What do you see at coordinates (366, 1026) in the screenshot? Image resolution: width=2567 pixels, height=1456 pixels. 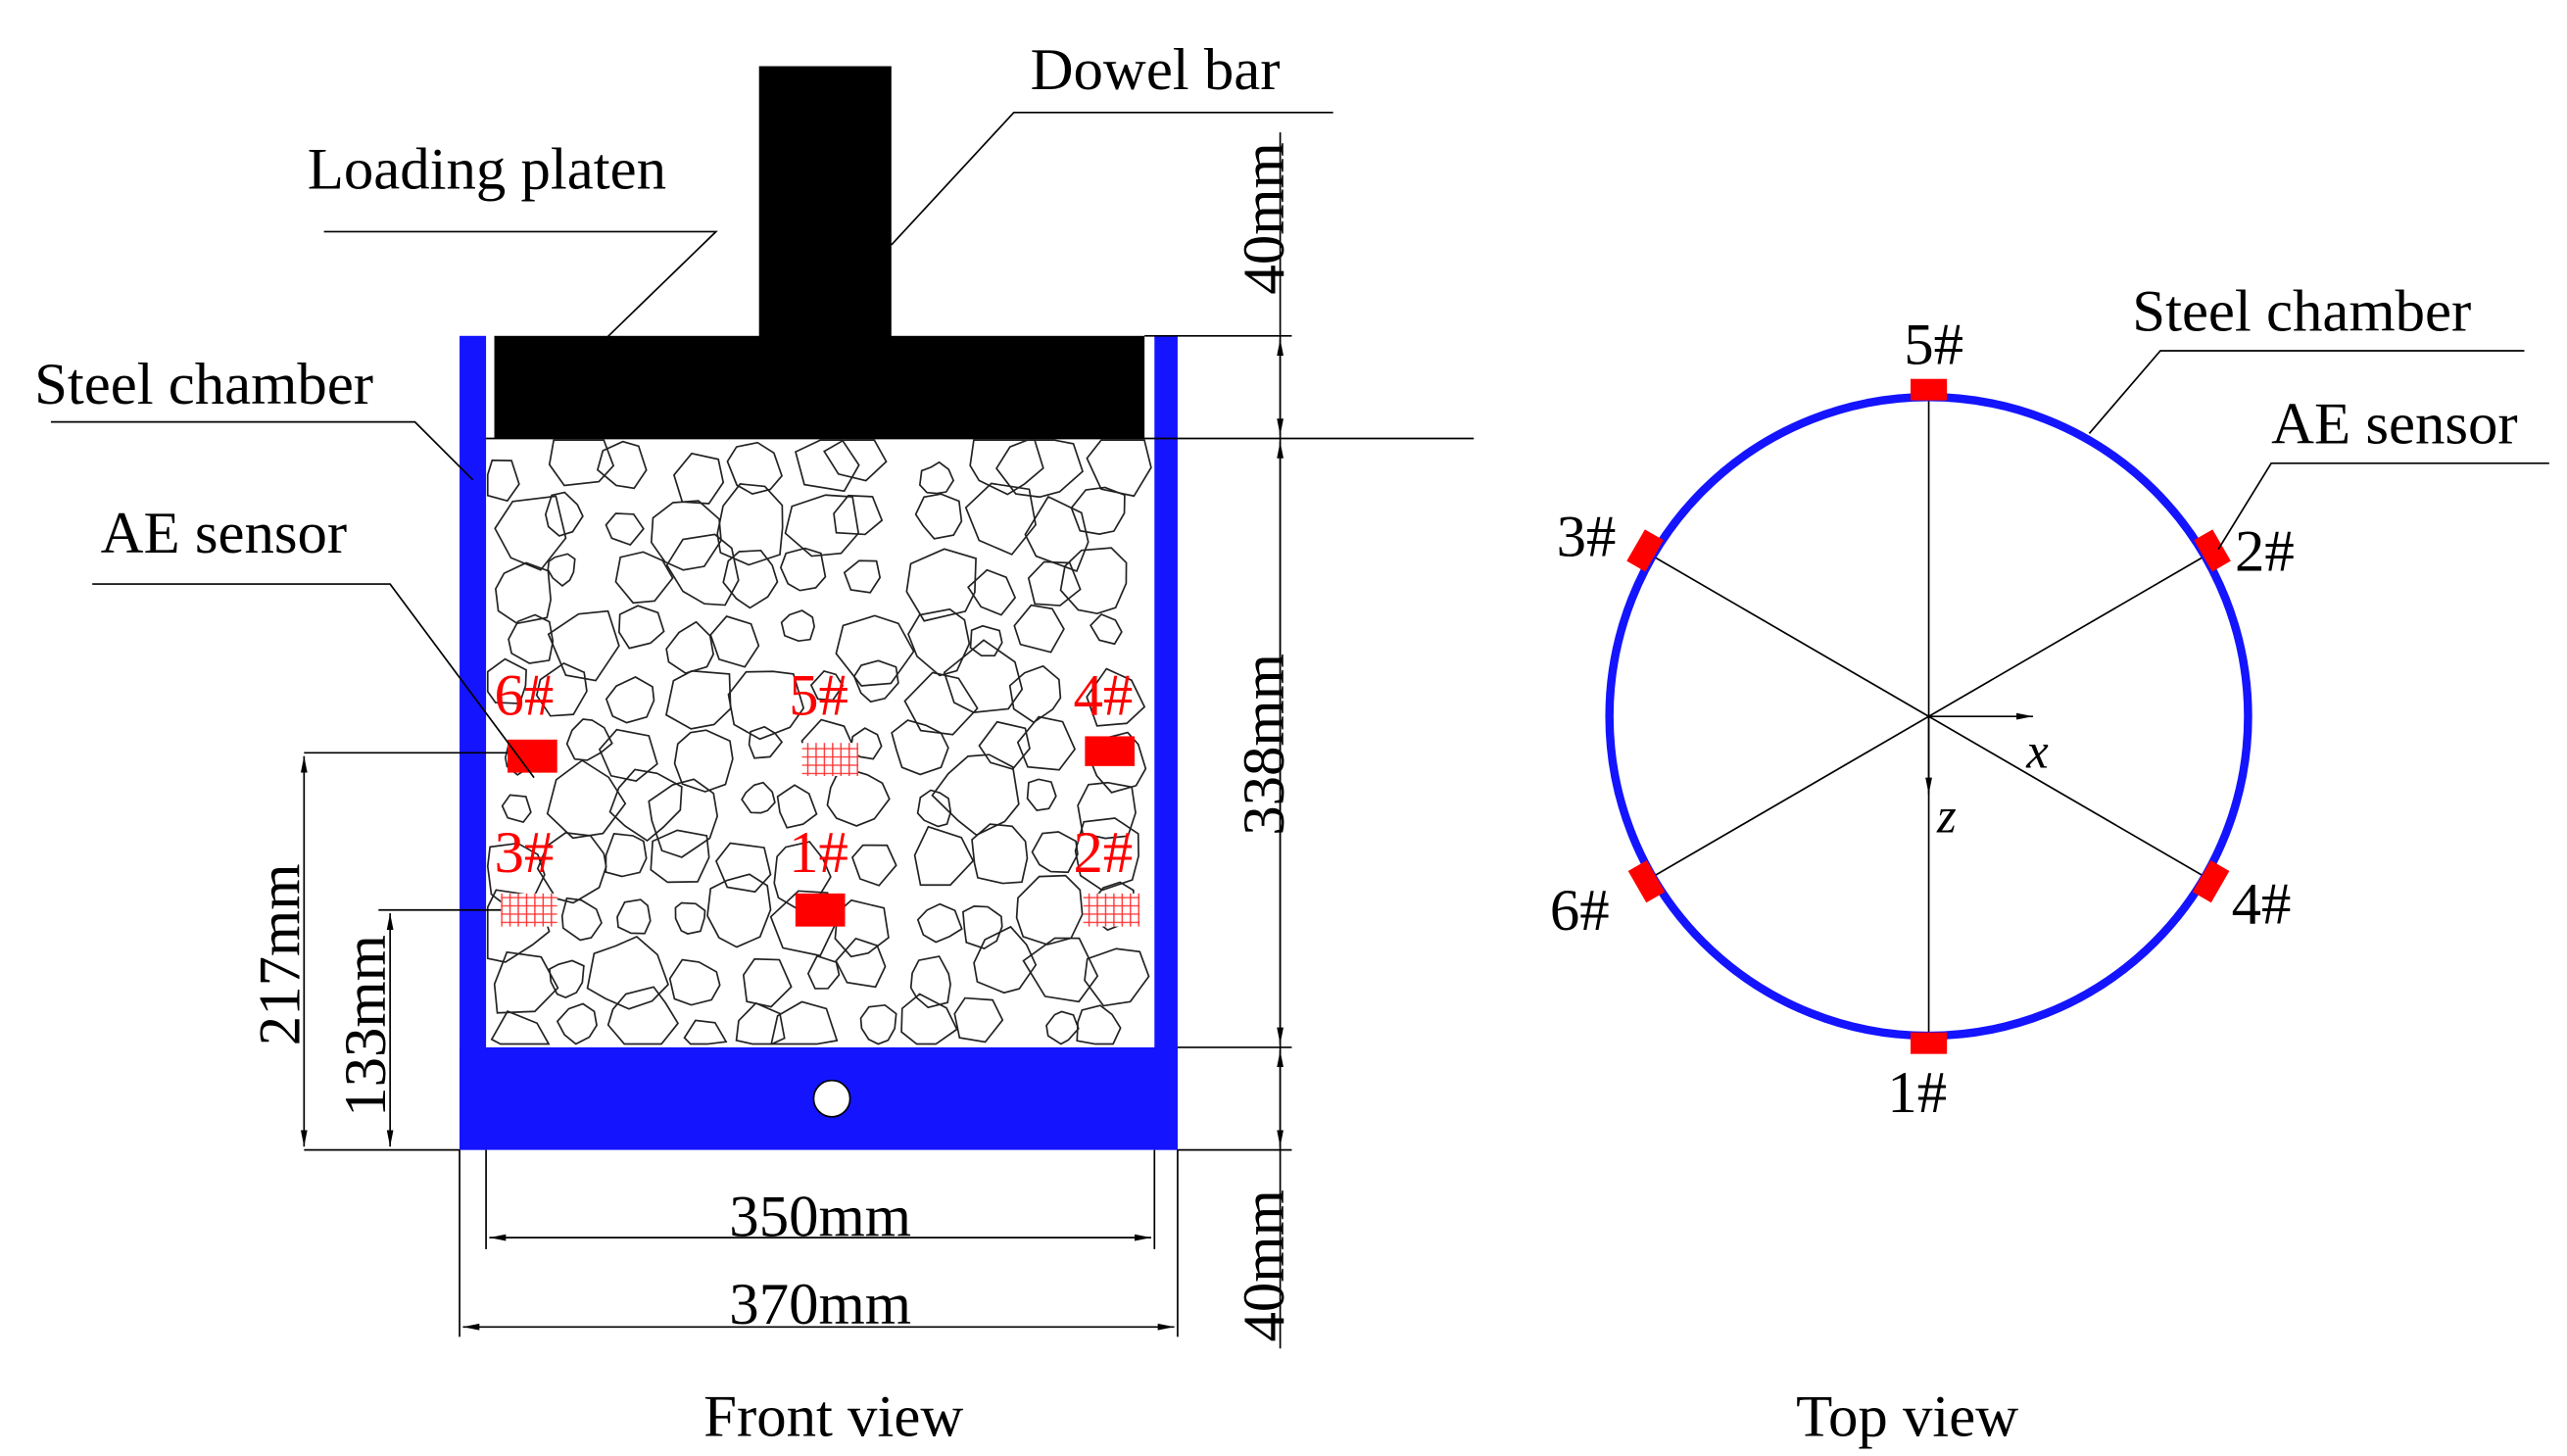 I see `dimension: 133mm` at bounding box center [366, 1026].